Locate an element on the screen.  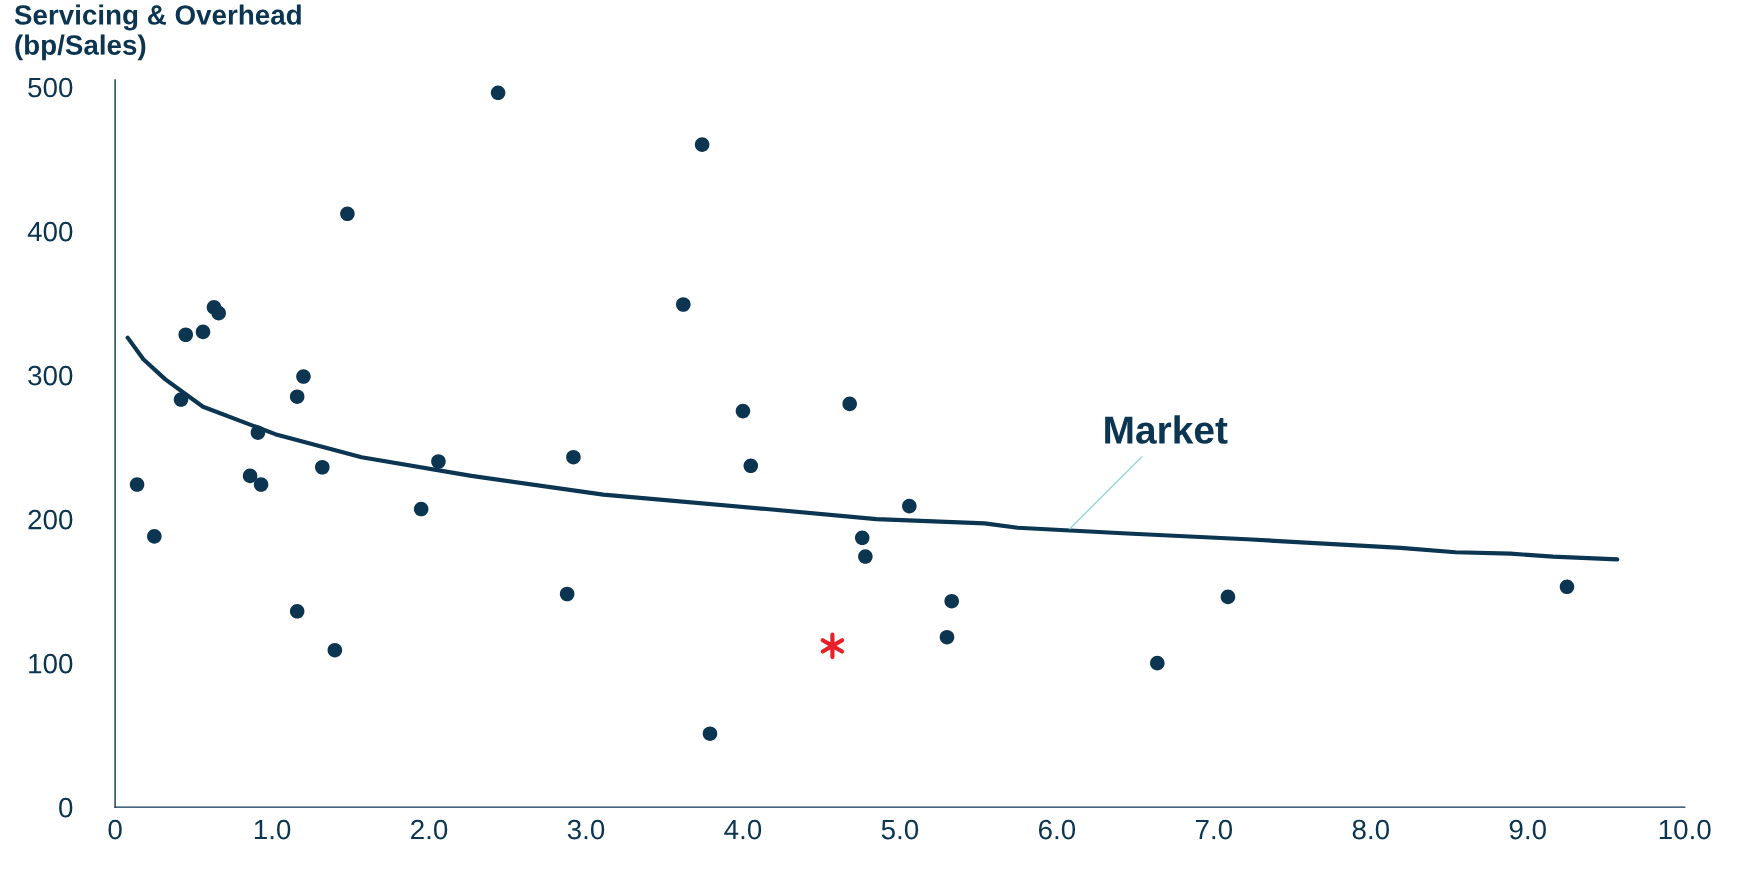
x-tick-label: 8.0 is located at coordinates (1371, 829).